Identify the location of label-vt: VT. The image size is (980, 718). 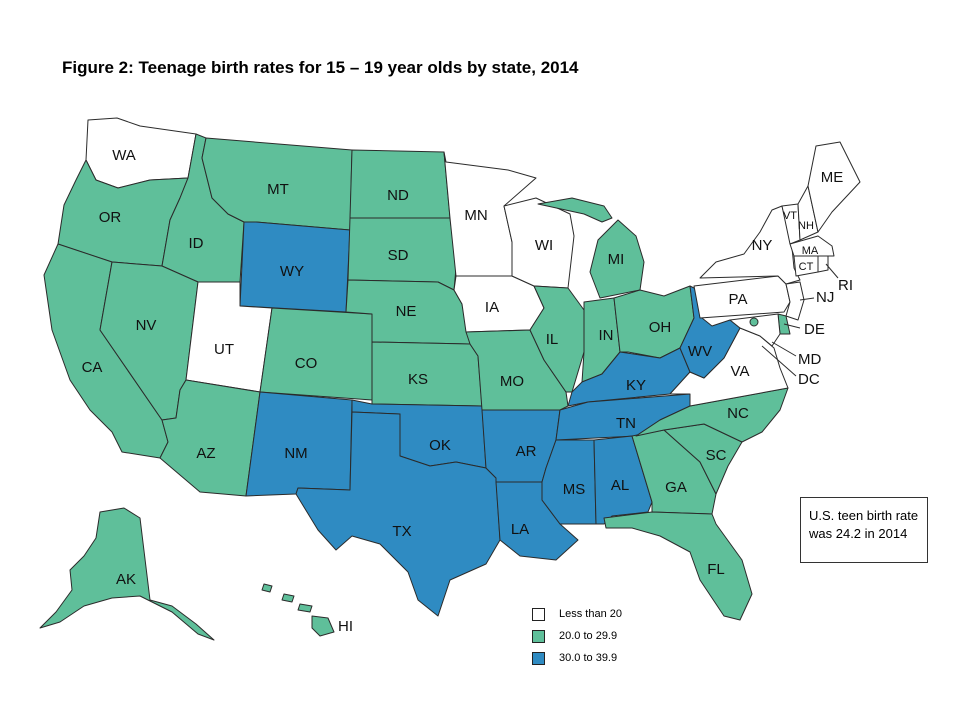
(790, 216).